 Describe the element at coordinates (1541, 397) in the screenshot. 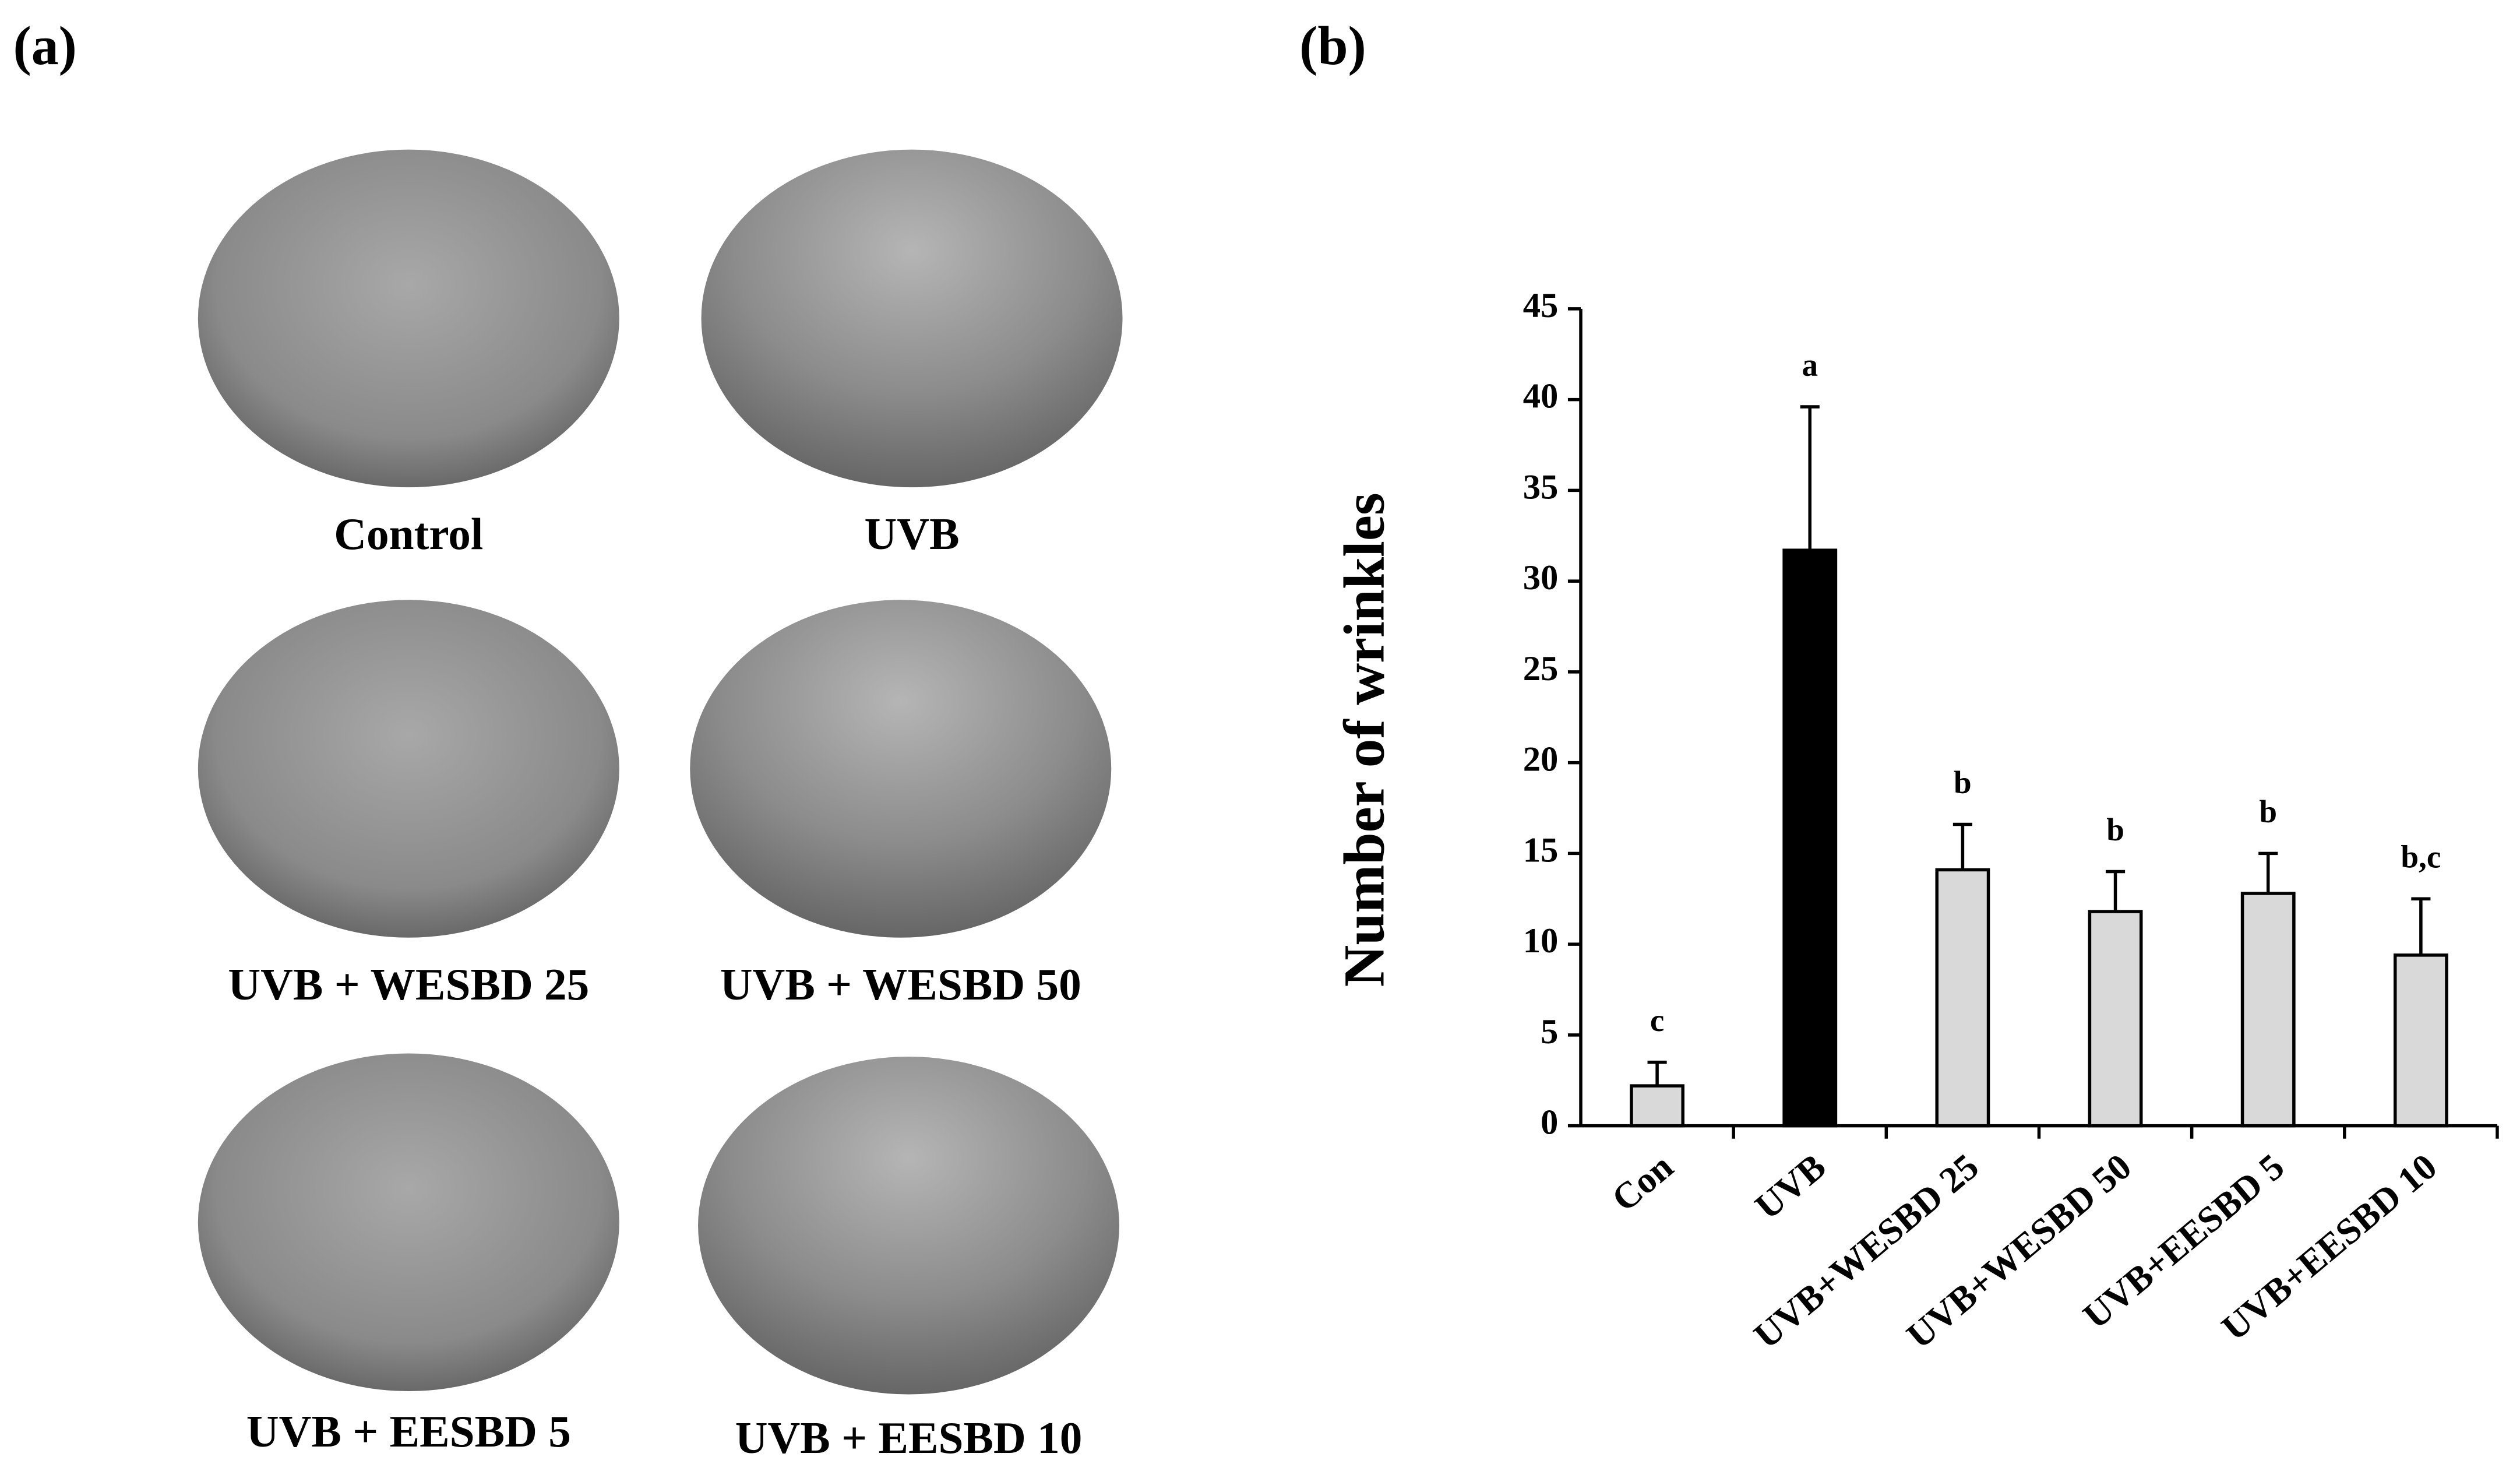

I see `y-tick-label: 40` at that location.